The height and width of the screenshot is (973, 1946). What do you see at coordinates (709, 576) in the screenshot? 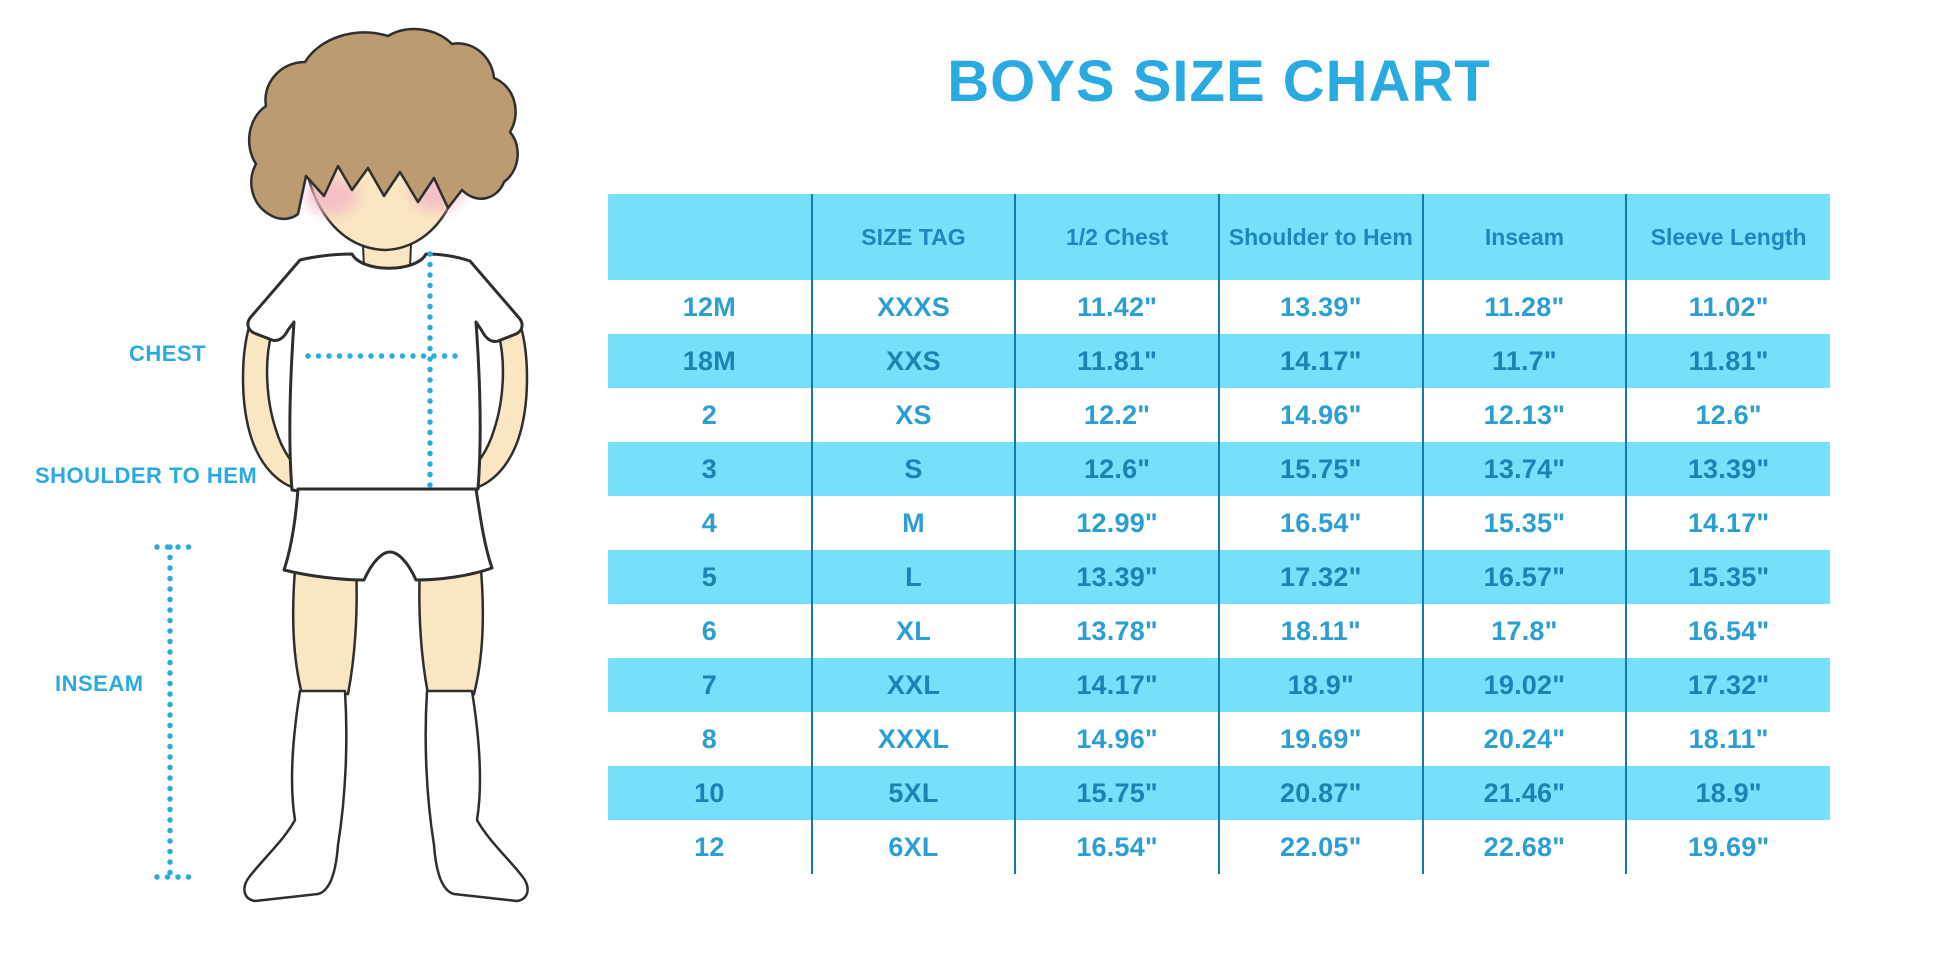
I see `age-size-cell: 5` at bounding box center [709, 576].